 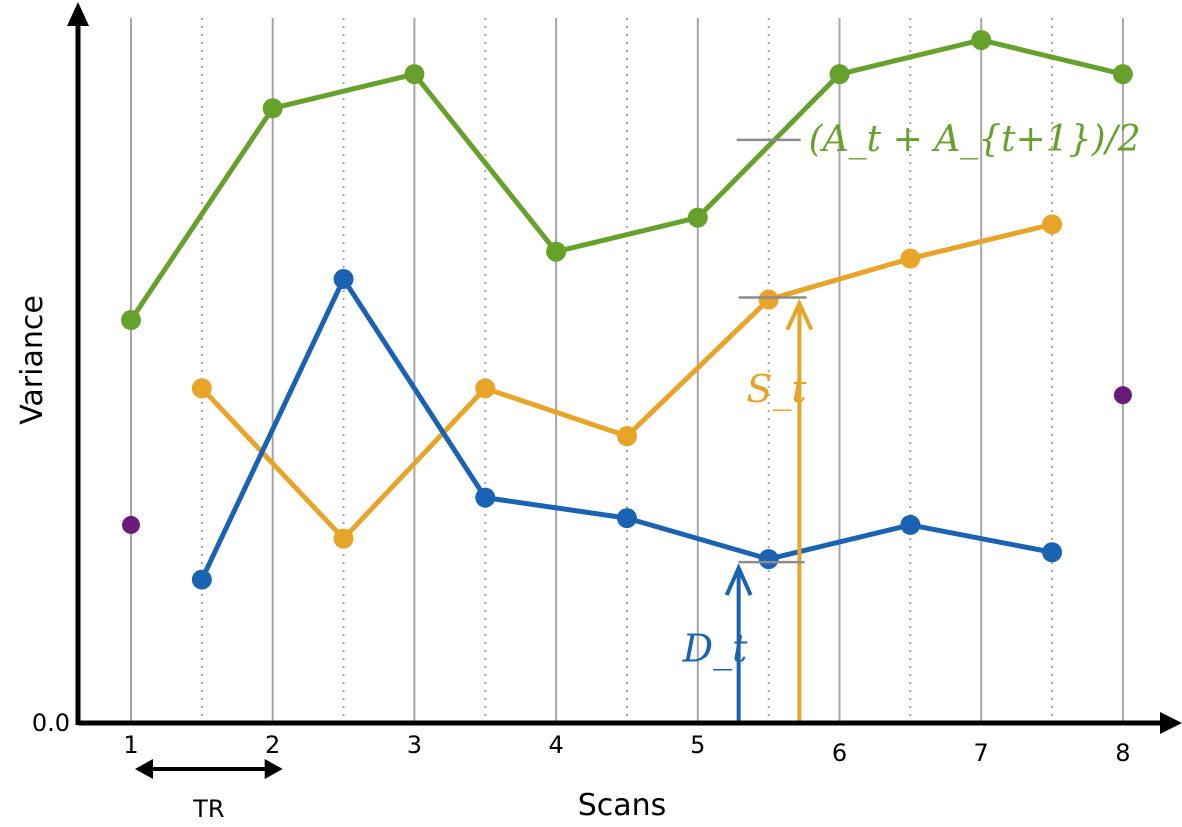 What do you see at coordinates (1171, 723) in the screenshot?
I see `x-axis-arrowhead` at bounding box center [1171, 723].